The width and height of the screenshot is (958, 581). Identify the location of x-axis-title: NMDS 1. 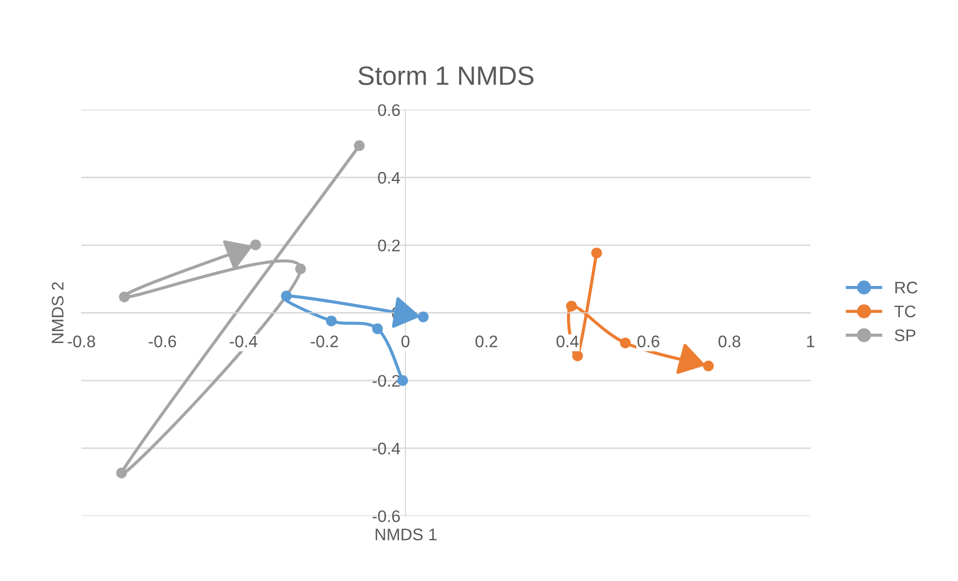
(406, 534).